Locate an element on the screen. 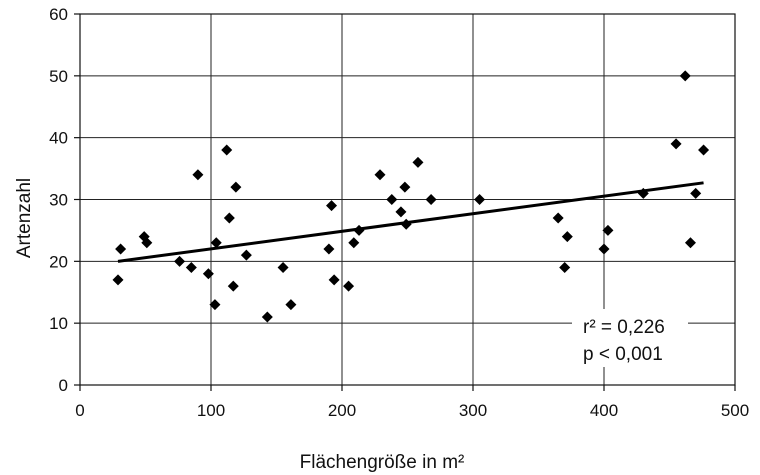 The image size is (760, 475). x-tick-label: 200 is located at coordinates (342, 410).